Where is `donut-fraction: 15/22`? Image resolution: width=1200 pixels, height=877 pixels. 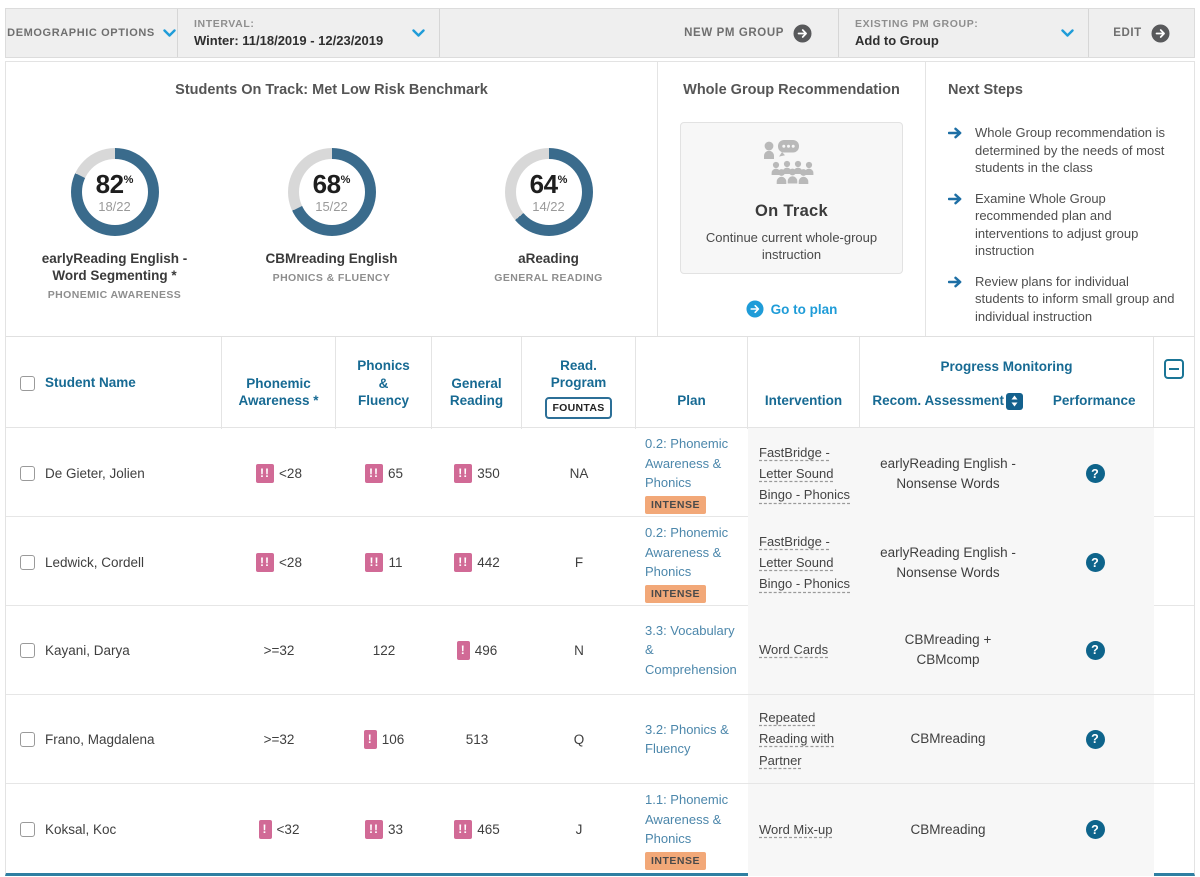
donut-fraction: 15/22 is located at coordinates (331, 206).